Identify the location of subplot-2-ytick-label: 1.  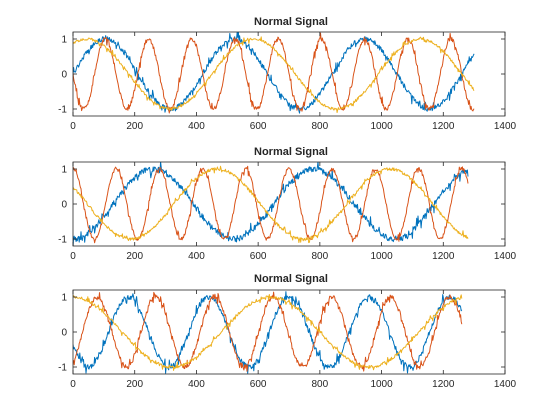
(64, 170).